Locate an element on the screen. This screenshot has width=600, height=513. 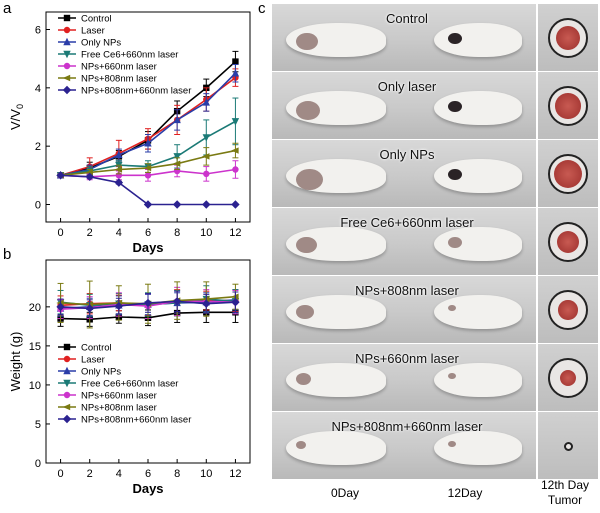
chart-a-x-tick-label: 0 is located at coordinates (61, 233).